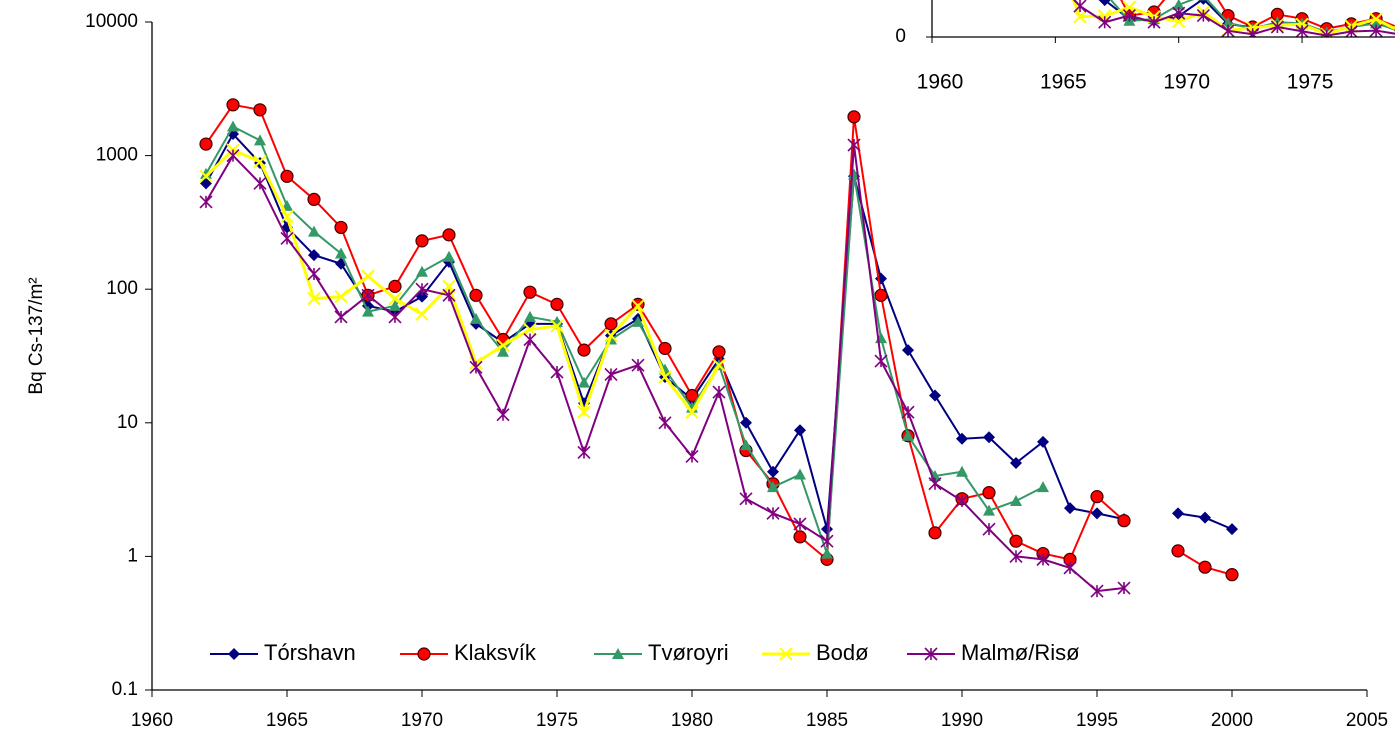 Image resolution: width=1395 pixels, height=743 pixels. I want to click on x-tick-label: 1985, so click(827, 720).